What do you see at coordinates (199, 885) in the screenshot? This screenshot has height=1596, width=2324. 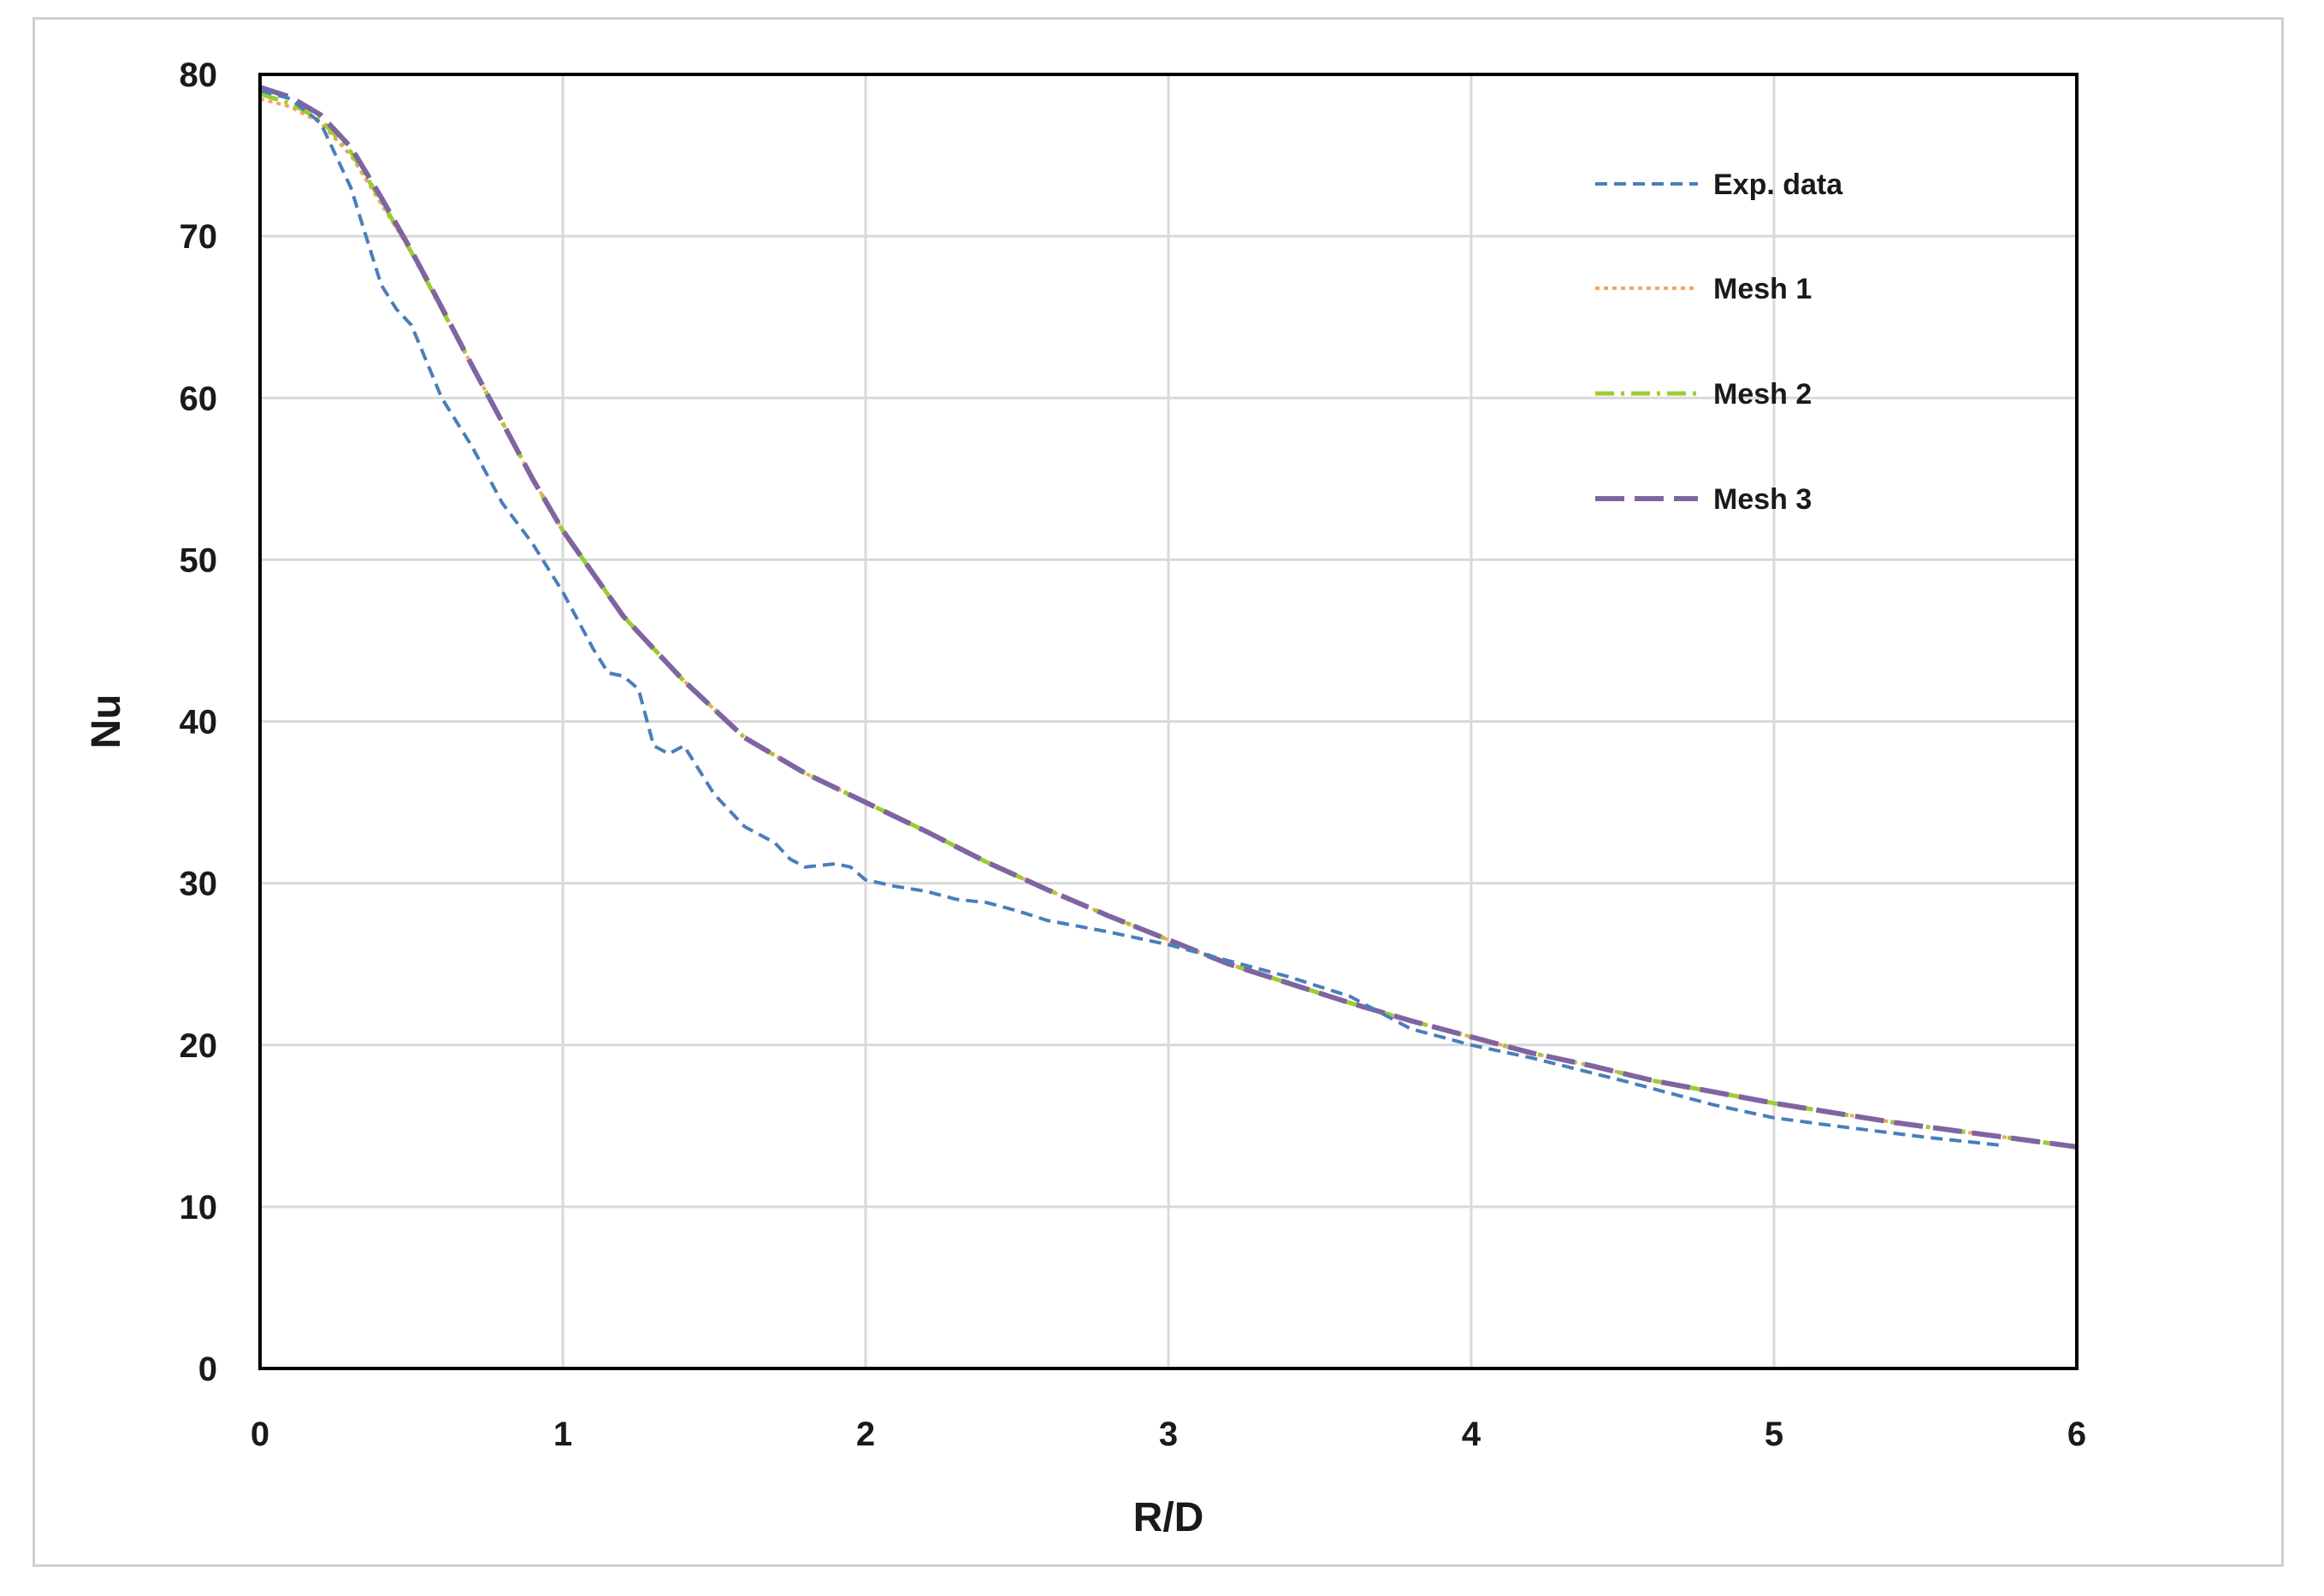 I see `y-tick-label: 30` at bounding box center [199, 885].